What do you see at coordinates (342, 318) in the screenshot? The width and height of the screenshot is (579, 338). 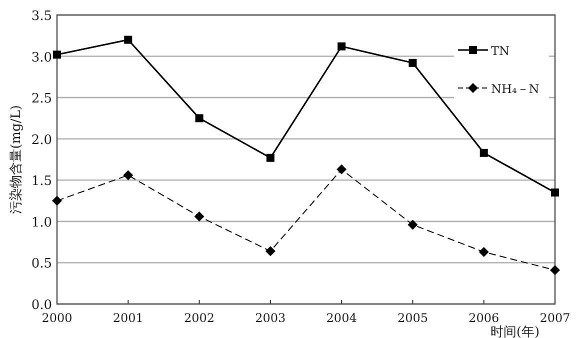 I see `x-tick-label: 2004` at bounding box center [342, 318].